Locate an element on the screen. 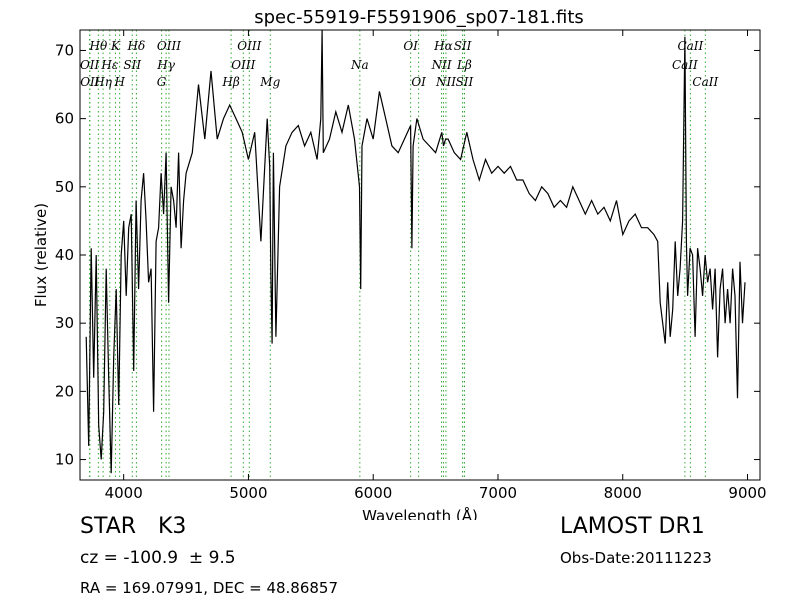  line-marker-label: K is located at coordinates (115, 46).